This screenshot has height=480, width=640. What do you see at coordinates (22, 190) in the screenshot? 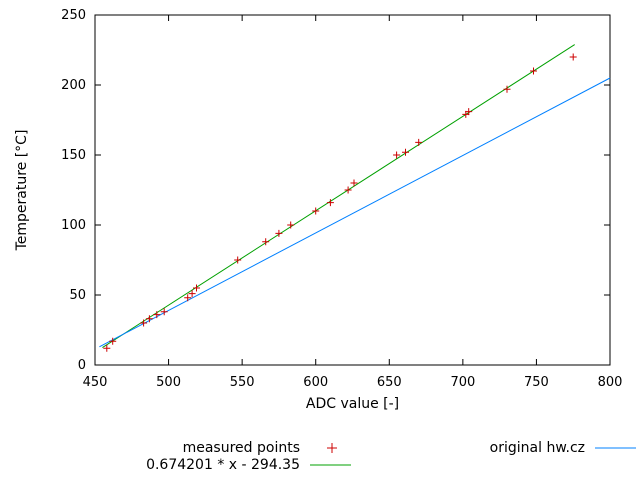
I see `y-axis-label: Temperature [°C]` at bounding box center [22, 190].